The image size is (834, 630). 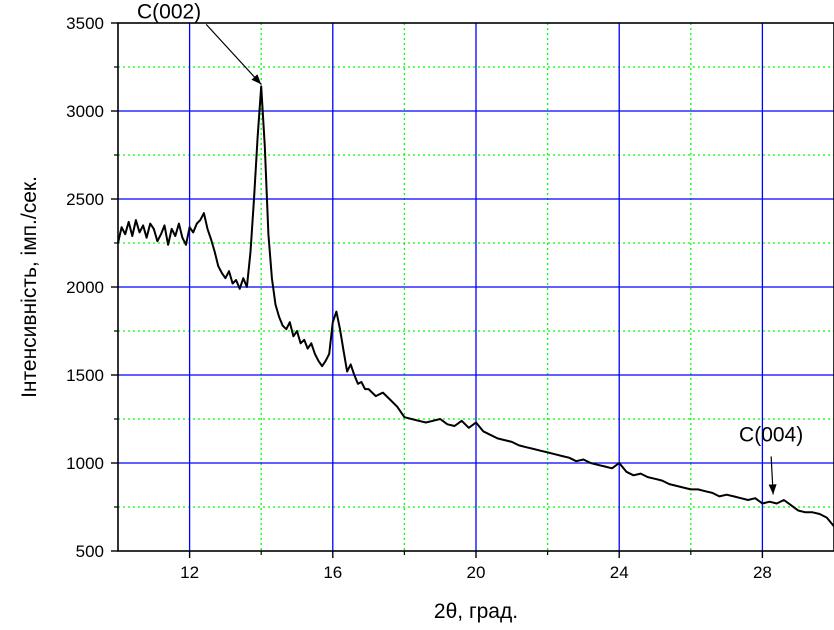 What do you see at coordinates (762, 572) in the screenshot?
I see `x-tick-label: 28` at bounding box center [762, 572].